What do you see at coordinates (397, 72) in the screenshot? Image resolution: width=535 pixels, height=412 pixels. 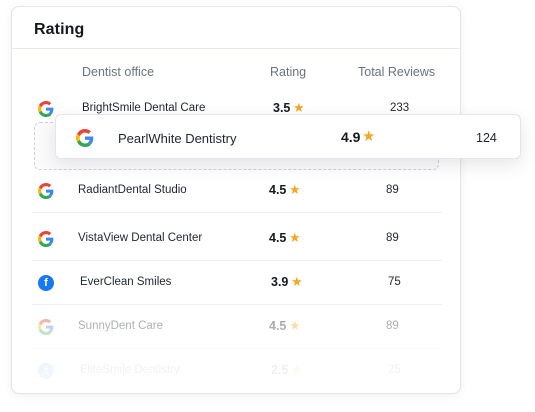 I see `column-header-total-reviews: Total Reviews` at bounding box center [397, 72].